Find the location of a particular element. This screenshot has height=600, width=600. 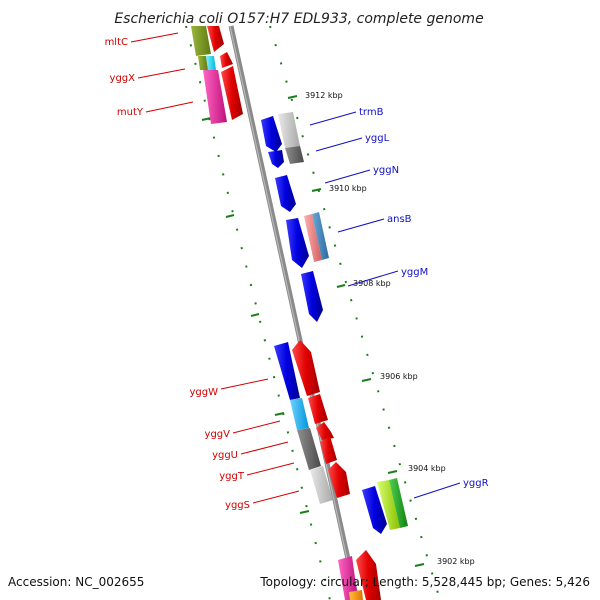

gene-ansB-salmon is located at coordinates (313, 238).